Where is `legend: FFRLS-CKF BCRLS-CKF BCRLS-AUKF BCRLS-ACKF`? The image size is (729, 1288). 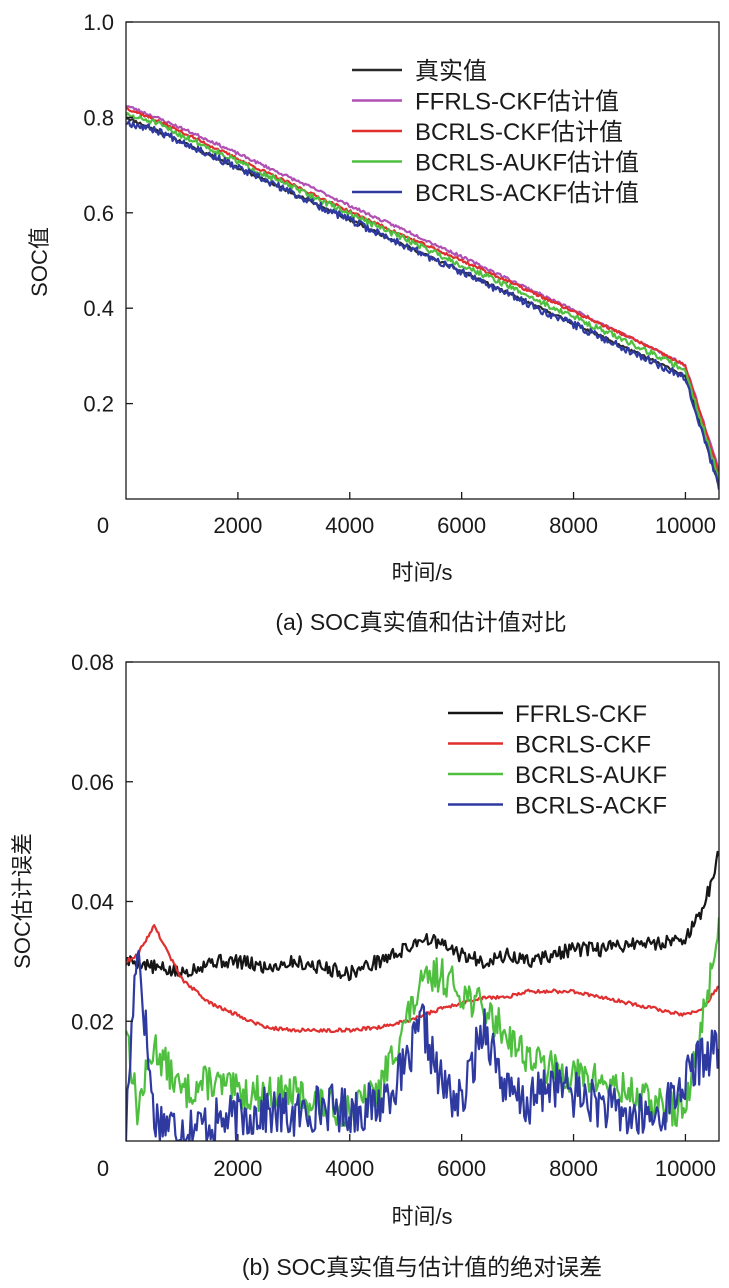 legend: FFRLS-CKF BCRLS-CKF BCRLS-AUKF BCRLS-ACKF is located at coordinates (557, 760).